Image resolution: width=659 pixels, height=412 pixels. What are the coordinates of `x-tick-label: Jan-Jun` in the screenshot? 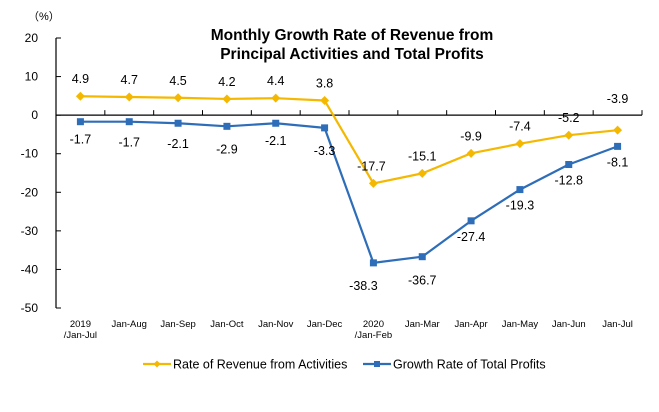 It's located at (569, 324).